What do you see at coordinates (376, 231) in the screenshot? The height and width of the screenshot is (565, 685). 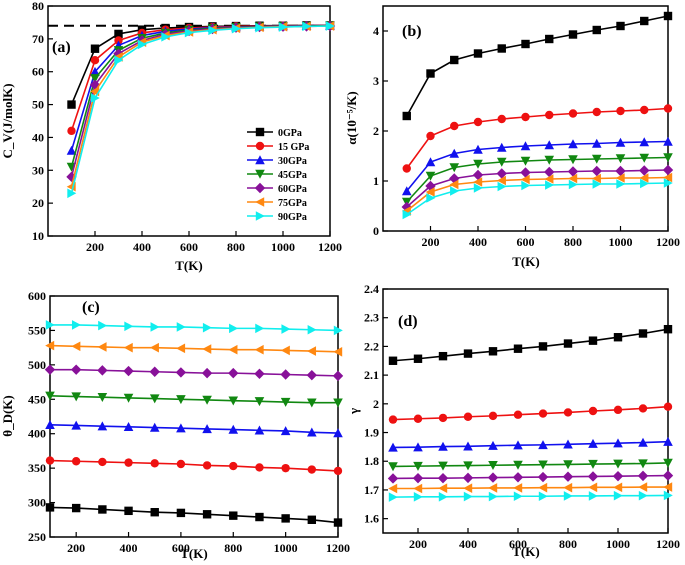 I see `y-tick-label: 0` at bounding box center [376, 231].